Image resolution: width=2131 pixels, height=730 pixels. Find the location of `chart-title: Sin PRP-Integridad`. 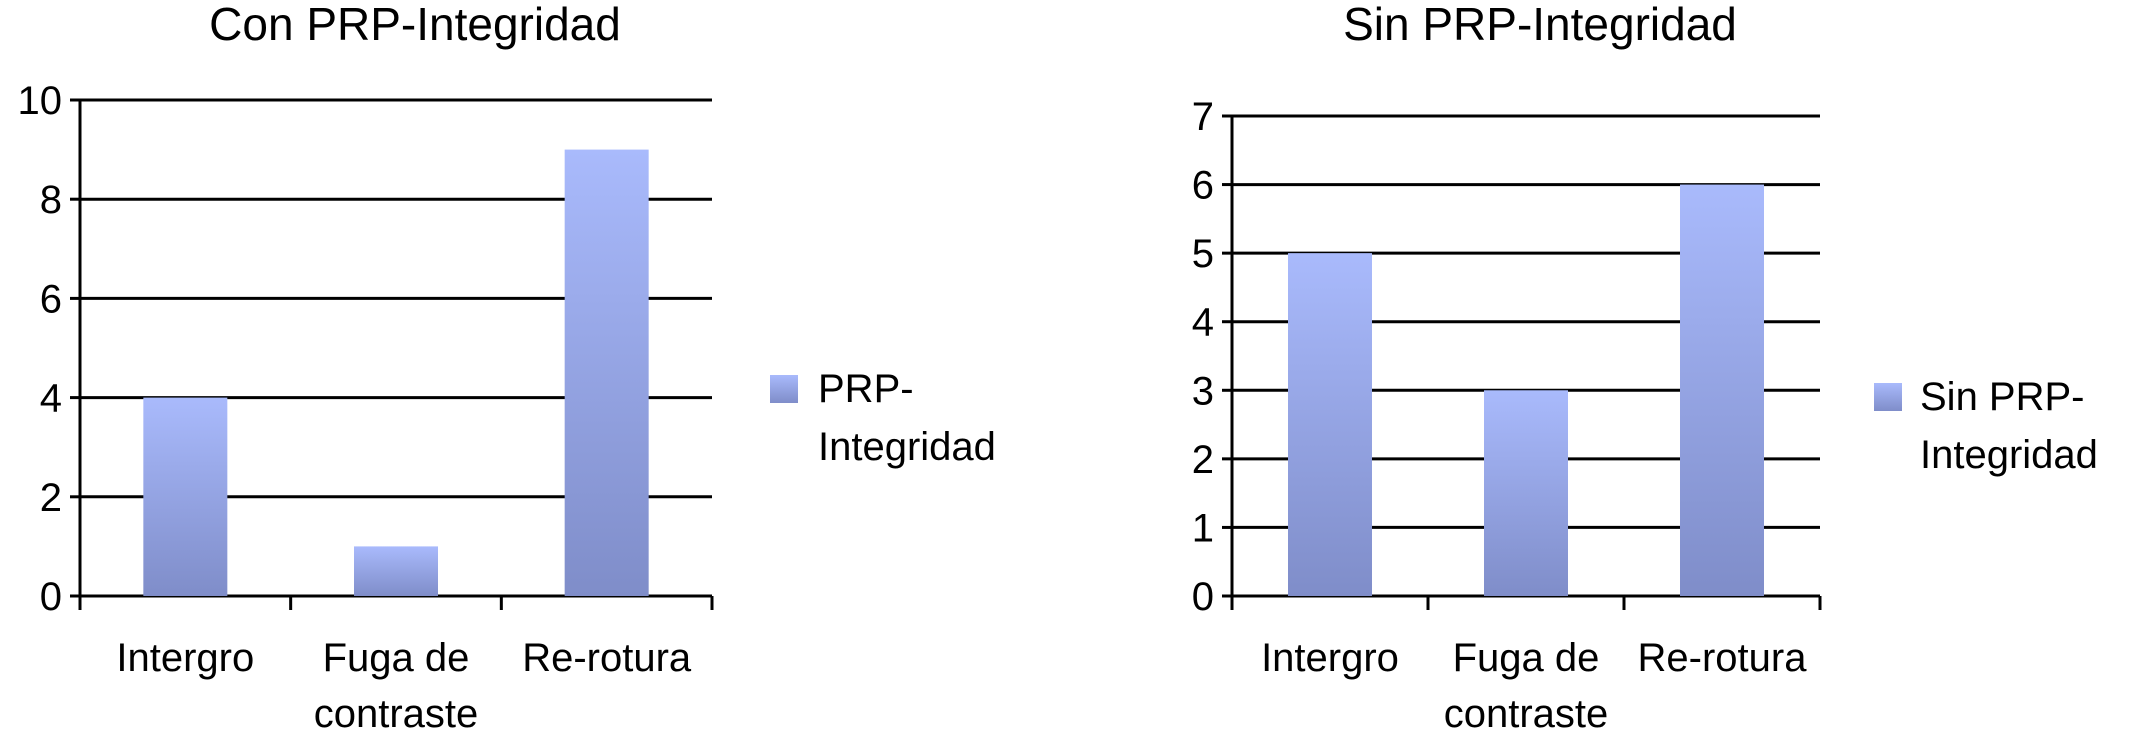

chart-title: Sin PRP-Integridad is located at coordinates (1540, 25).